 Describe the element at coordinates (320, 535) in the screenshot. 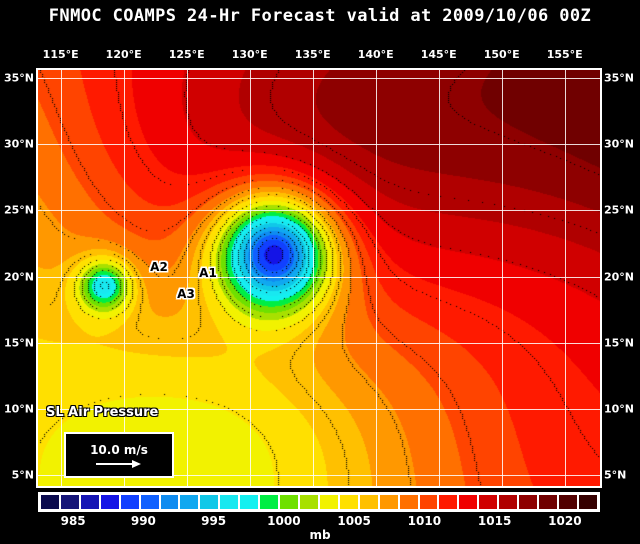

I see `colorbar-unit-label: mb` at that location.